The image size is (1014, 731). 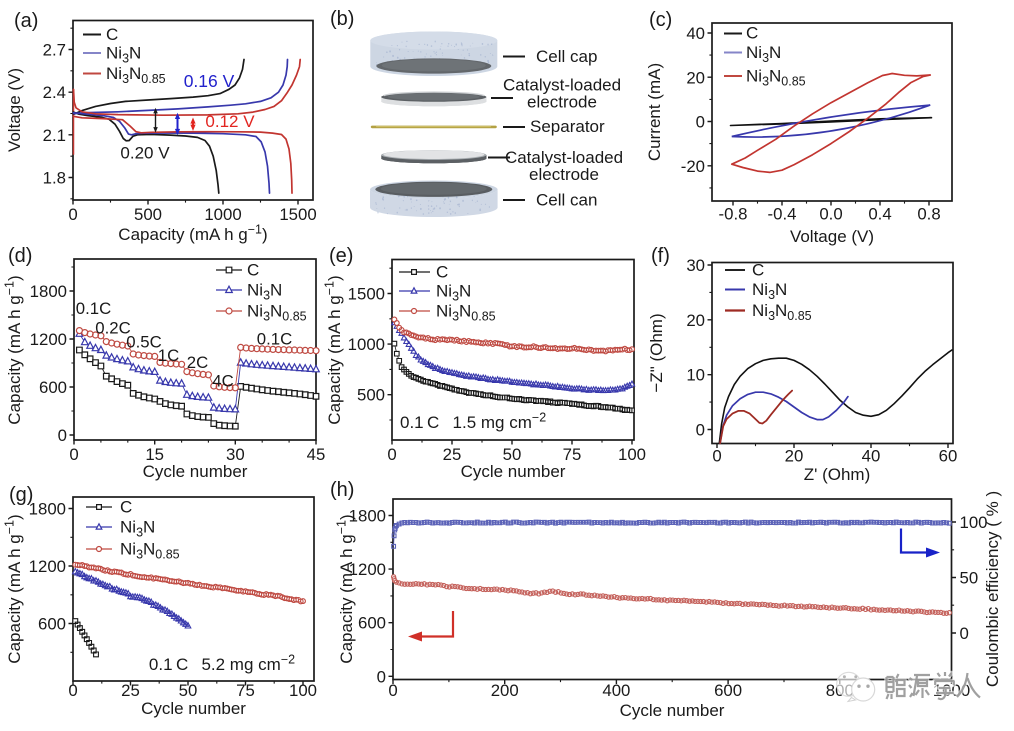 What do you see at coordinates (695, 375) in the screenshot?
I see `svg-text: 10` at bounding box center [695, 375].